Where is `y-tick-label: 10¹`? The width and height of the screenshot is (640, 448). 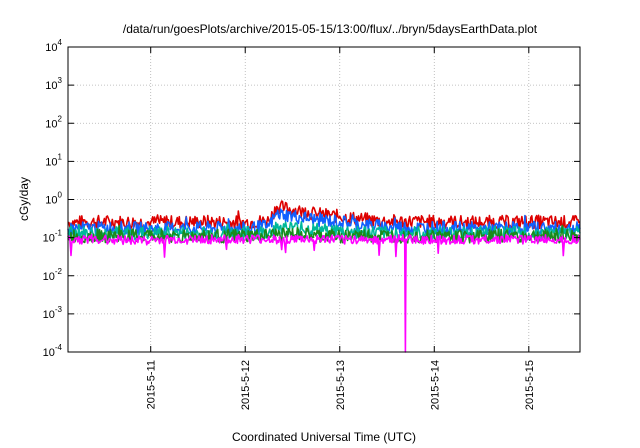
y-tick-label: 10¹ is located at coordinates (53, 160).